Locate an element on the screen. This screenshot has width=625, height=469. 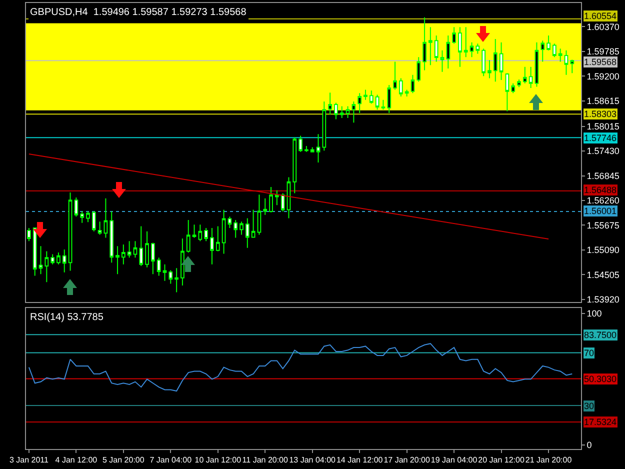
ref-line-label: 1.57746 is located at coordinates (600, 138).